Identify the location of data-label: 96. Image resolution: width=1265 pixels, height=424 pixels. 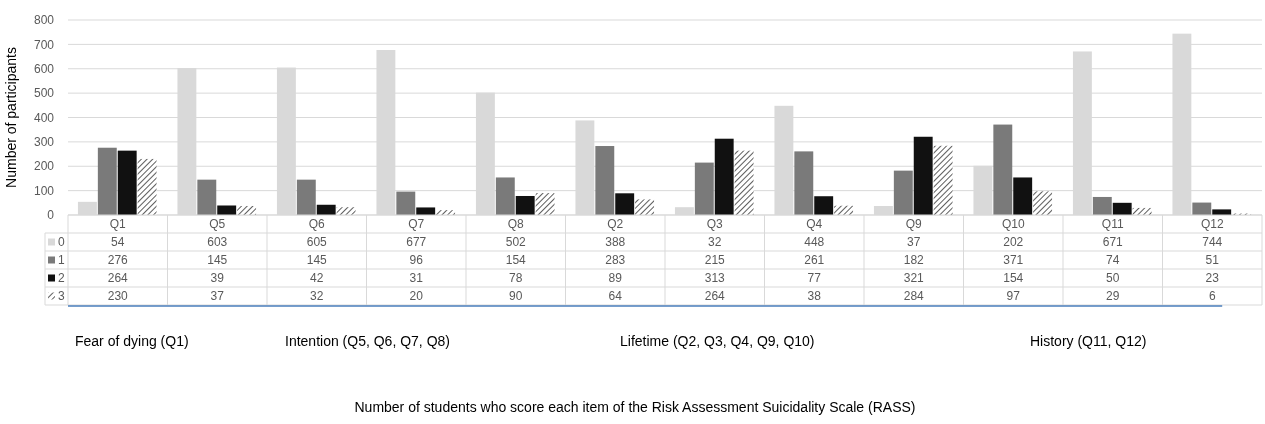
(416, 260).